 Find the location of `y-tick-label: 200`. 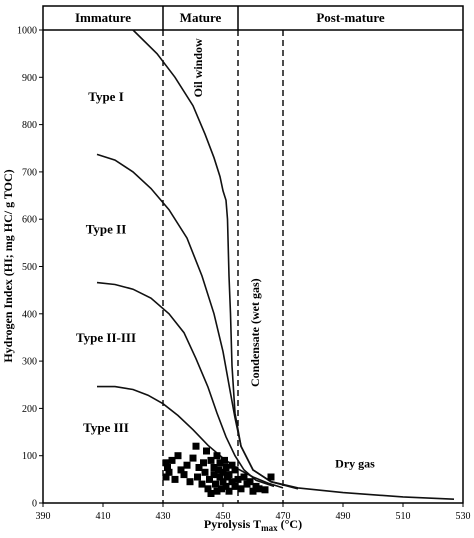

y-tick-label: 200 is located at coordinates (29, 409).